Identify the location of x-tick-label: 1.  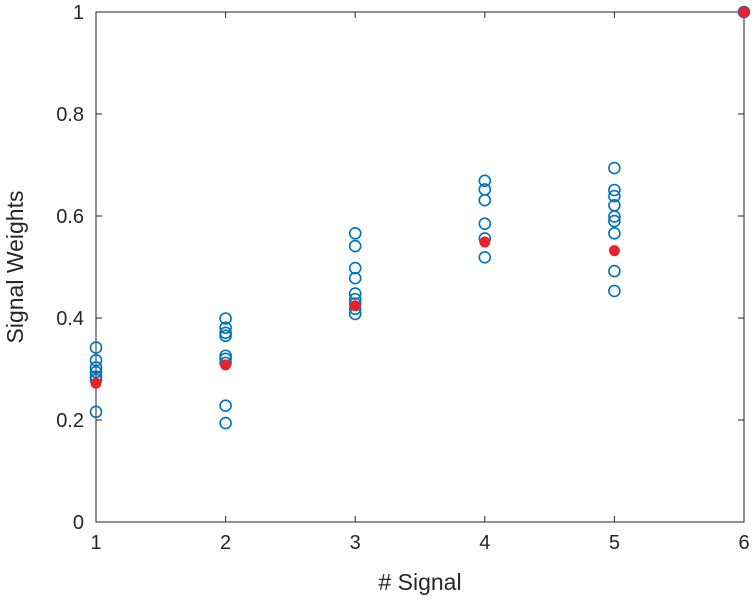
(95, 543).